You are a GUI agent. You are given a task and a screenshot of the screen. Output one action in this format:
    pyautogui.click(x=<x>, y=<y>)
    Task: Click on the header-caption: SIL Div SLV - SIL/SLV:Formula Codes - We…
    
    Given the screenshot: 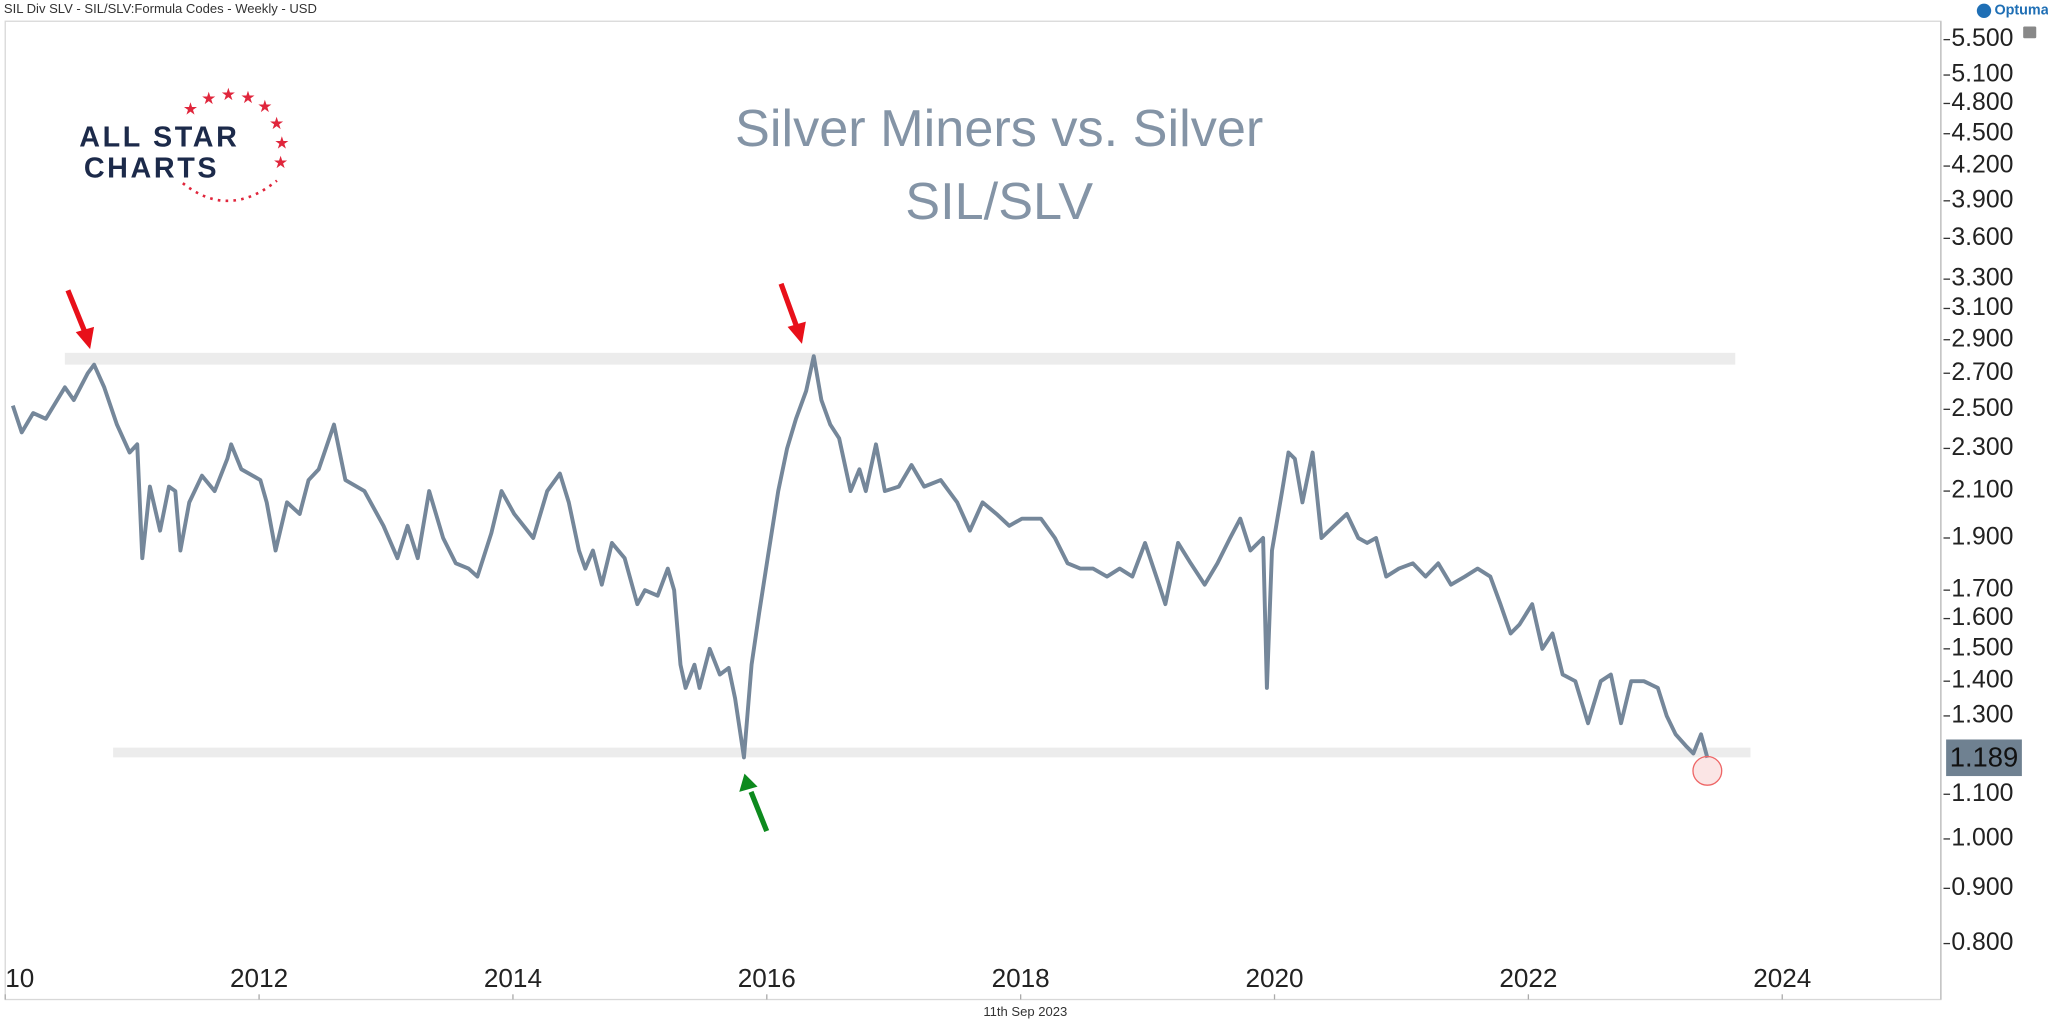 What is the action you would take?
    pyautogui.click(x=160, y=8)
    